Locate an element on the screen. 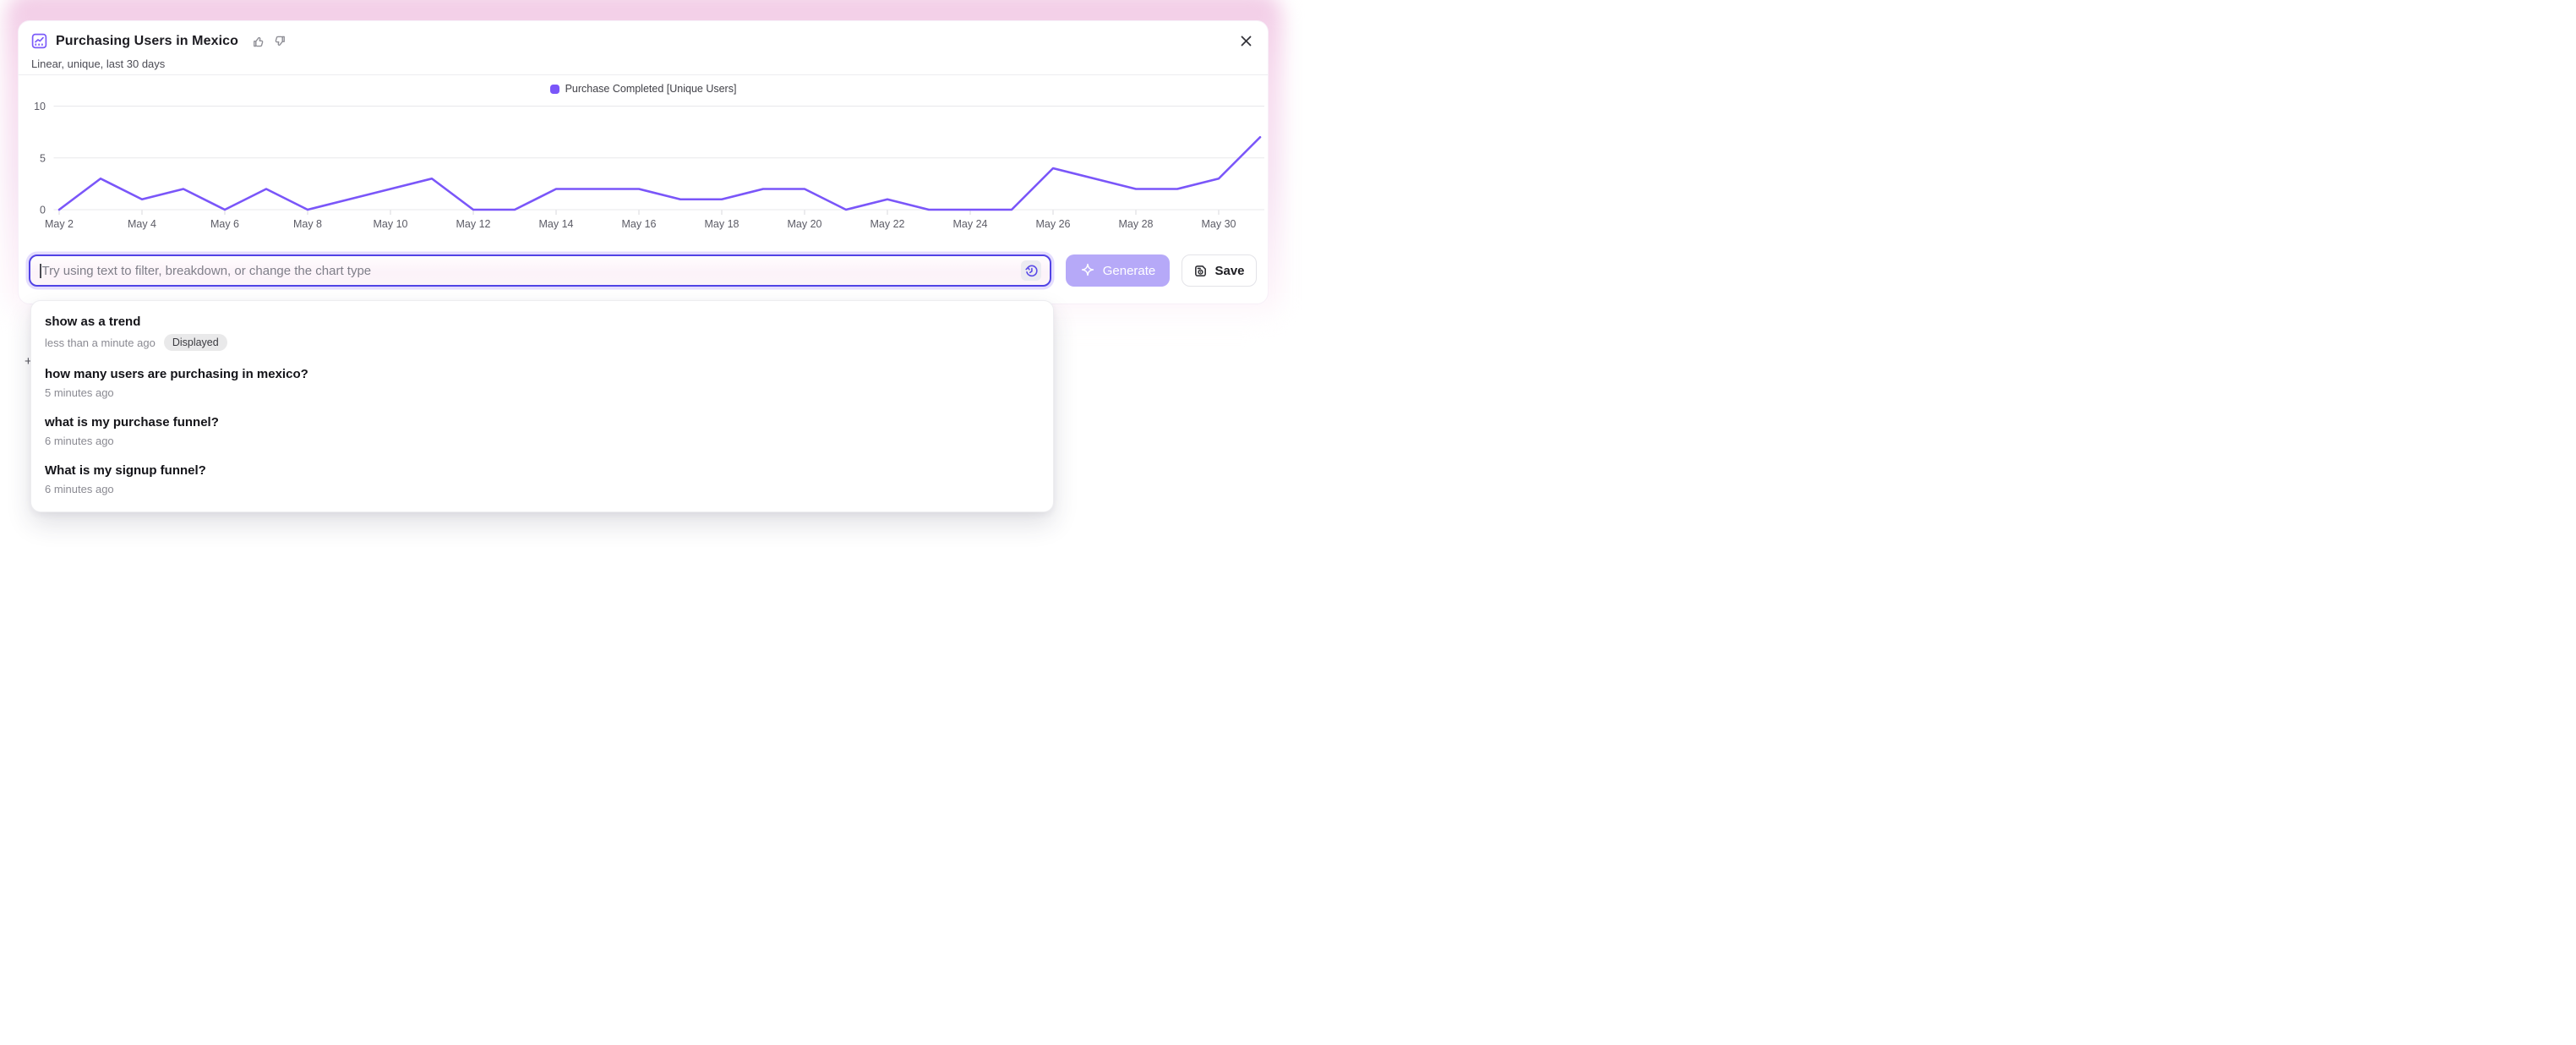  chart-legend: Purchase Completed [Unique Users] is located at coordinates (643, 89).